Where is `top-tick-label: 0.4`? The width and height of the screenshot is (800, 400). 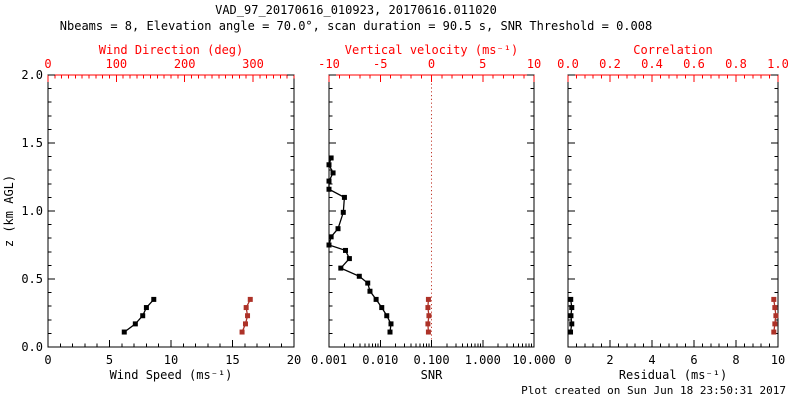
top-tick-label: 0.4 is located at coordinates (652, 64).